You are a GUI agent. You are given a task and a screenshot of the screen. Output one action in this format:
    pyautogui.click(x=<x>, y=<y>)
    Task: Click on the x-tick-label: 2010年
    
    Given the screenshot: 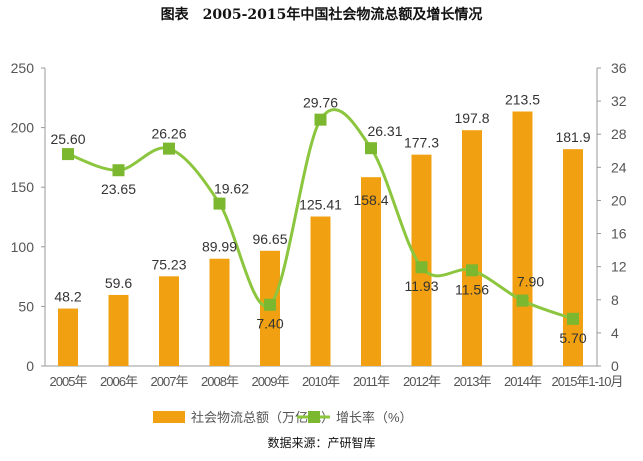 What is the action you would take?
    pyautogui.click(x=321, y=381)
    